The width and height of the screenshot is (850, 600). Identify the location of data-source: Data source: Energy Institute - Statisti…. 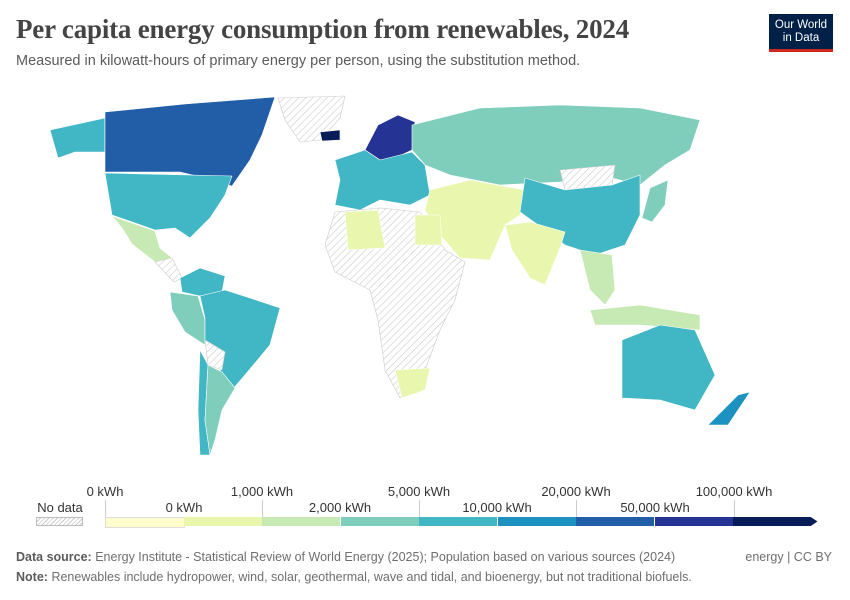
(345, 557).